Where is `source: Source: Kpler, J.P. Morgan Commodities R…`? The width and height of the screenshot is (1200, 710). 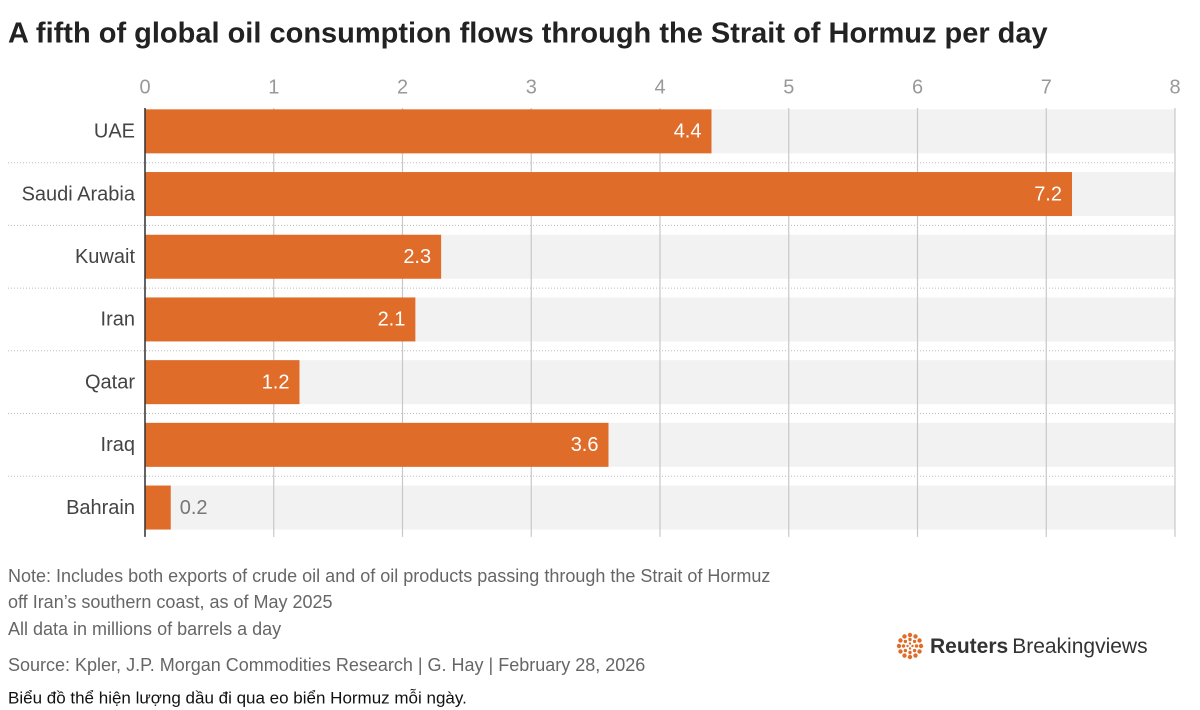 source: Source: Kpler, J.P. Morgan Commodities R… is located at coordinates (326, 665).